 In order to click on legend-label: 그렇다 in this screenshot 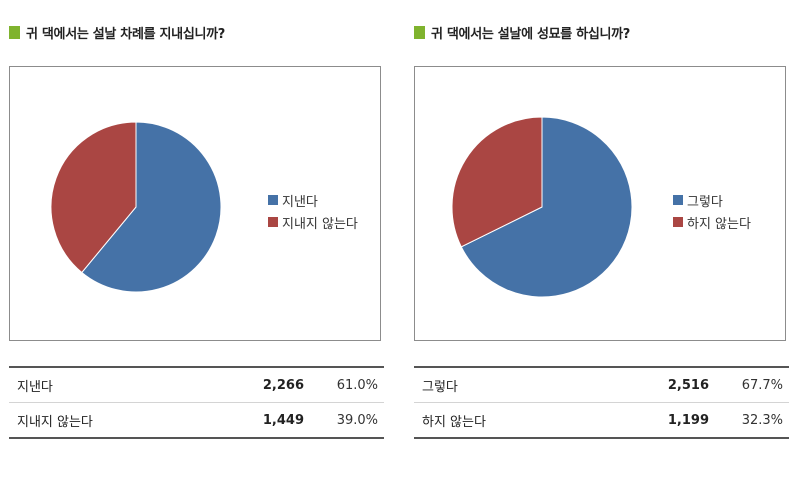, I will do `click(705, 202)`.